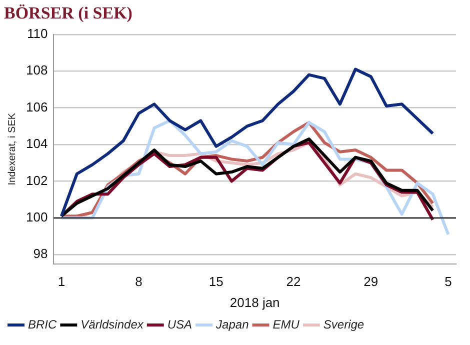 The width and height of the screenshot is (470, 345). Describe the element at coordinates (232, 324) in the screenshot. I see `legend-label: Japan` at that location.